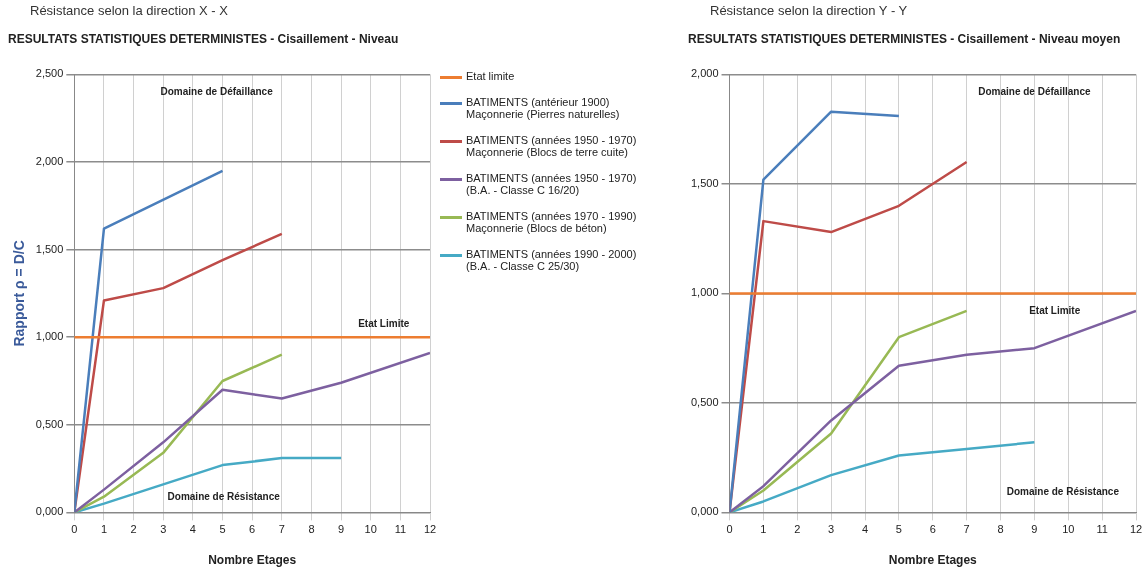  I want to click on legend-label: BATIMENTS (années 1970 - 1990) Maçonnerie (Blocs de béton), so click(552, 222).